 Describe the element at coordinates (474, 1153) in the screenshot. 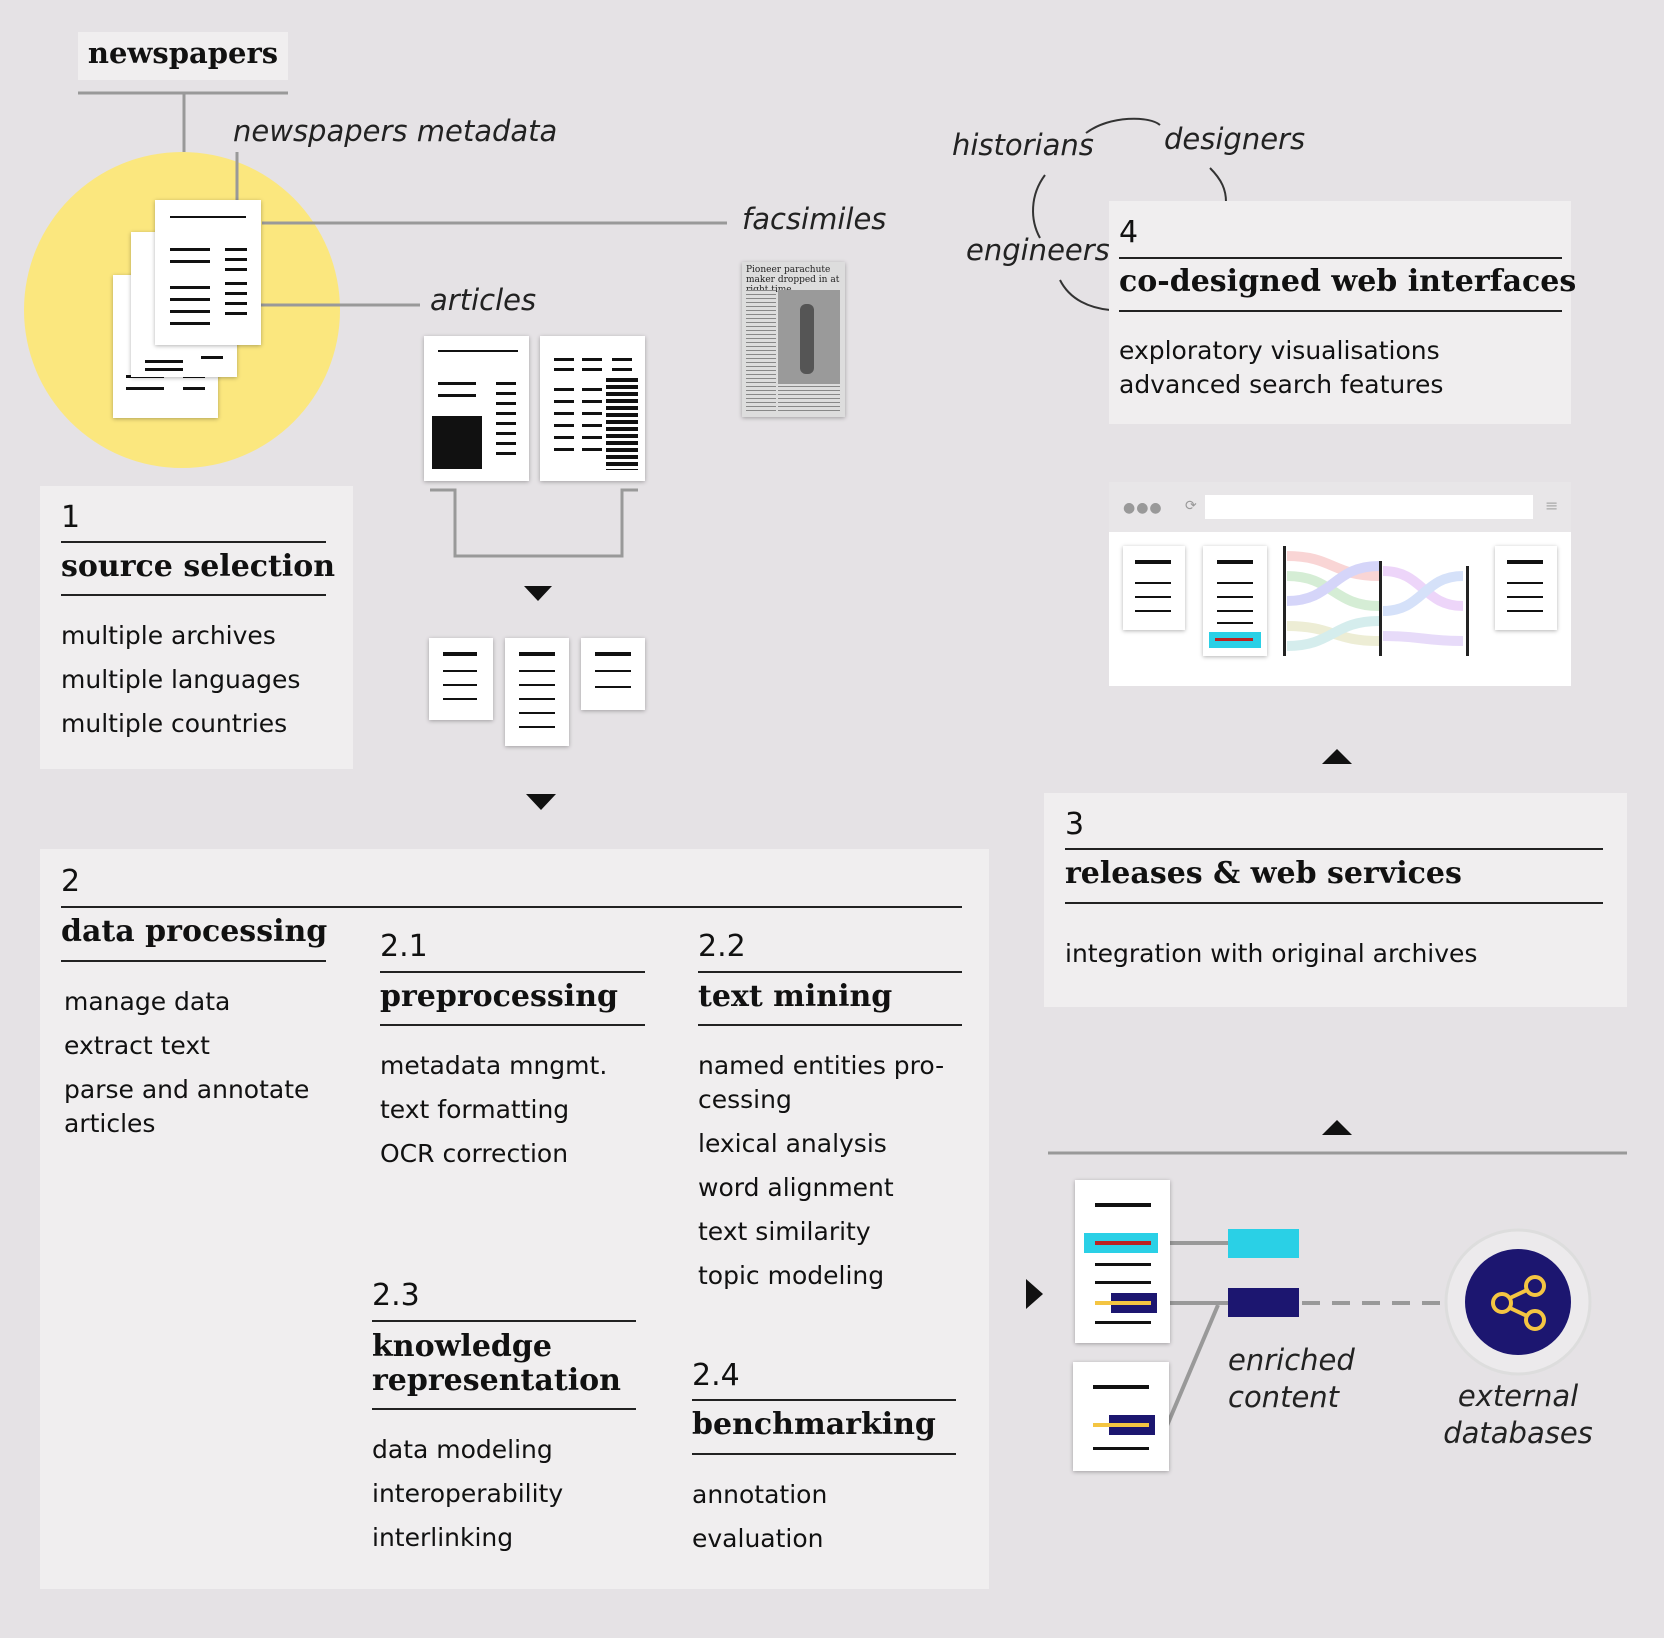

I see `s21-item: OCR correction` at that location.